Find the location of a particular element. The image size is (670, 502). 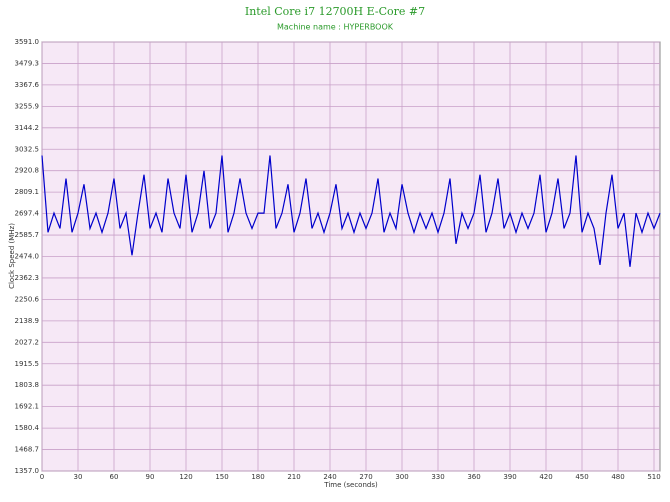

x-tick-label: 390 is located at coordinates (509, 477).